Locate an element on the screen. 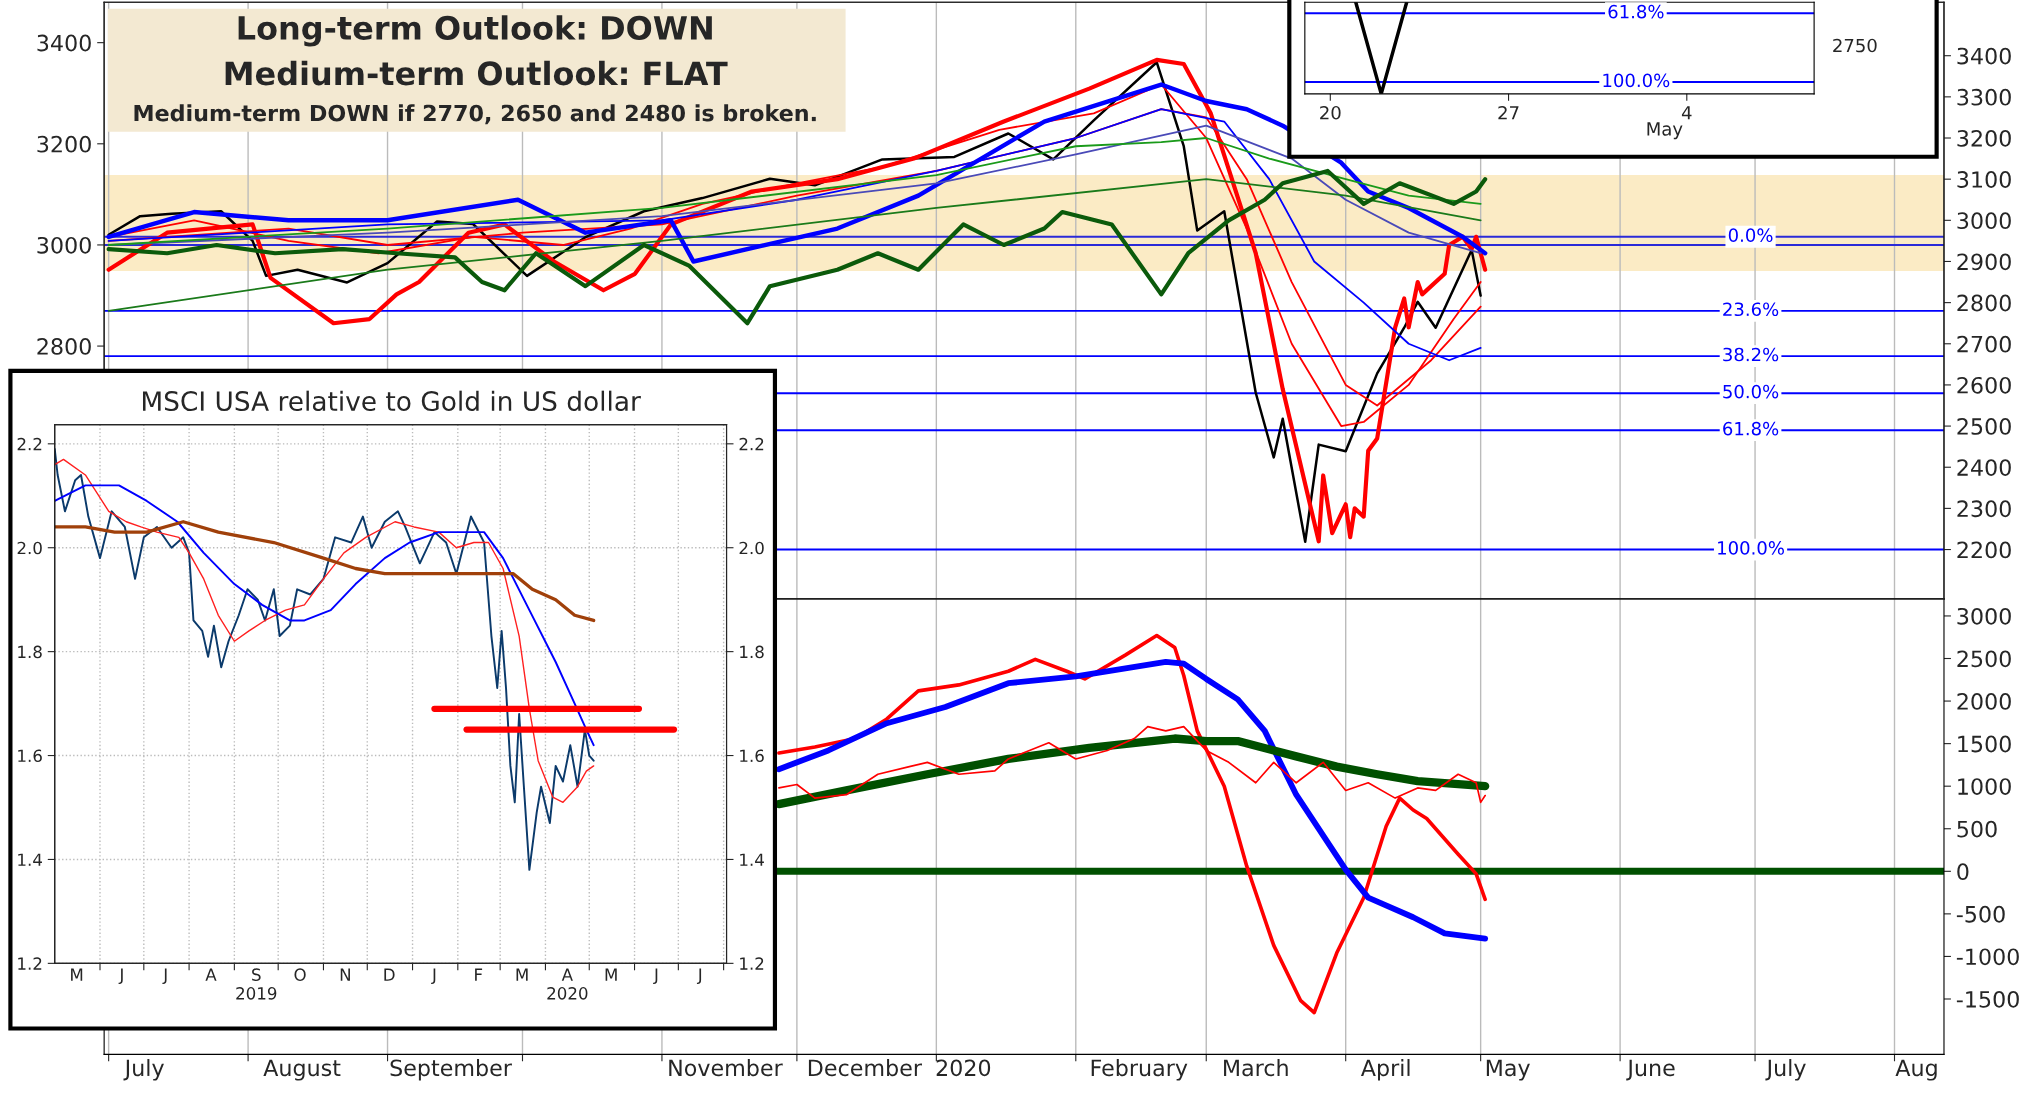 This screenshot has height=1104, width=2042. chart-title: MSCI USA relative to Gold in US dollar is located at coordinates (392, 401).